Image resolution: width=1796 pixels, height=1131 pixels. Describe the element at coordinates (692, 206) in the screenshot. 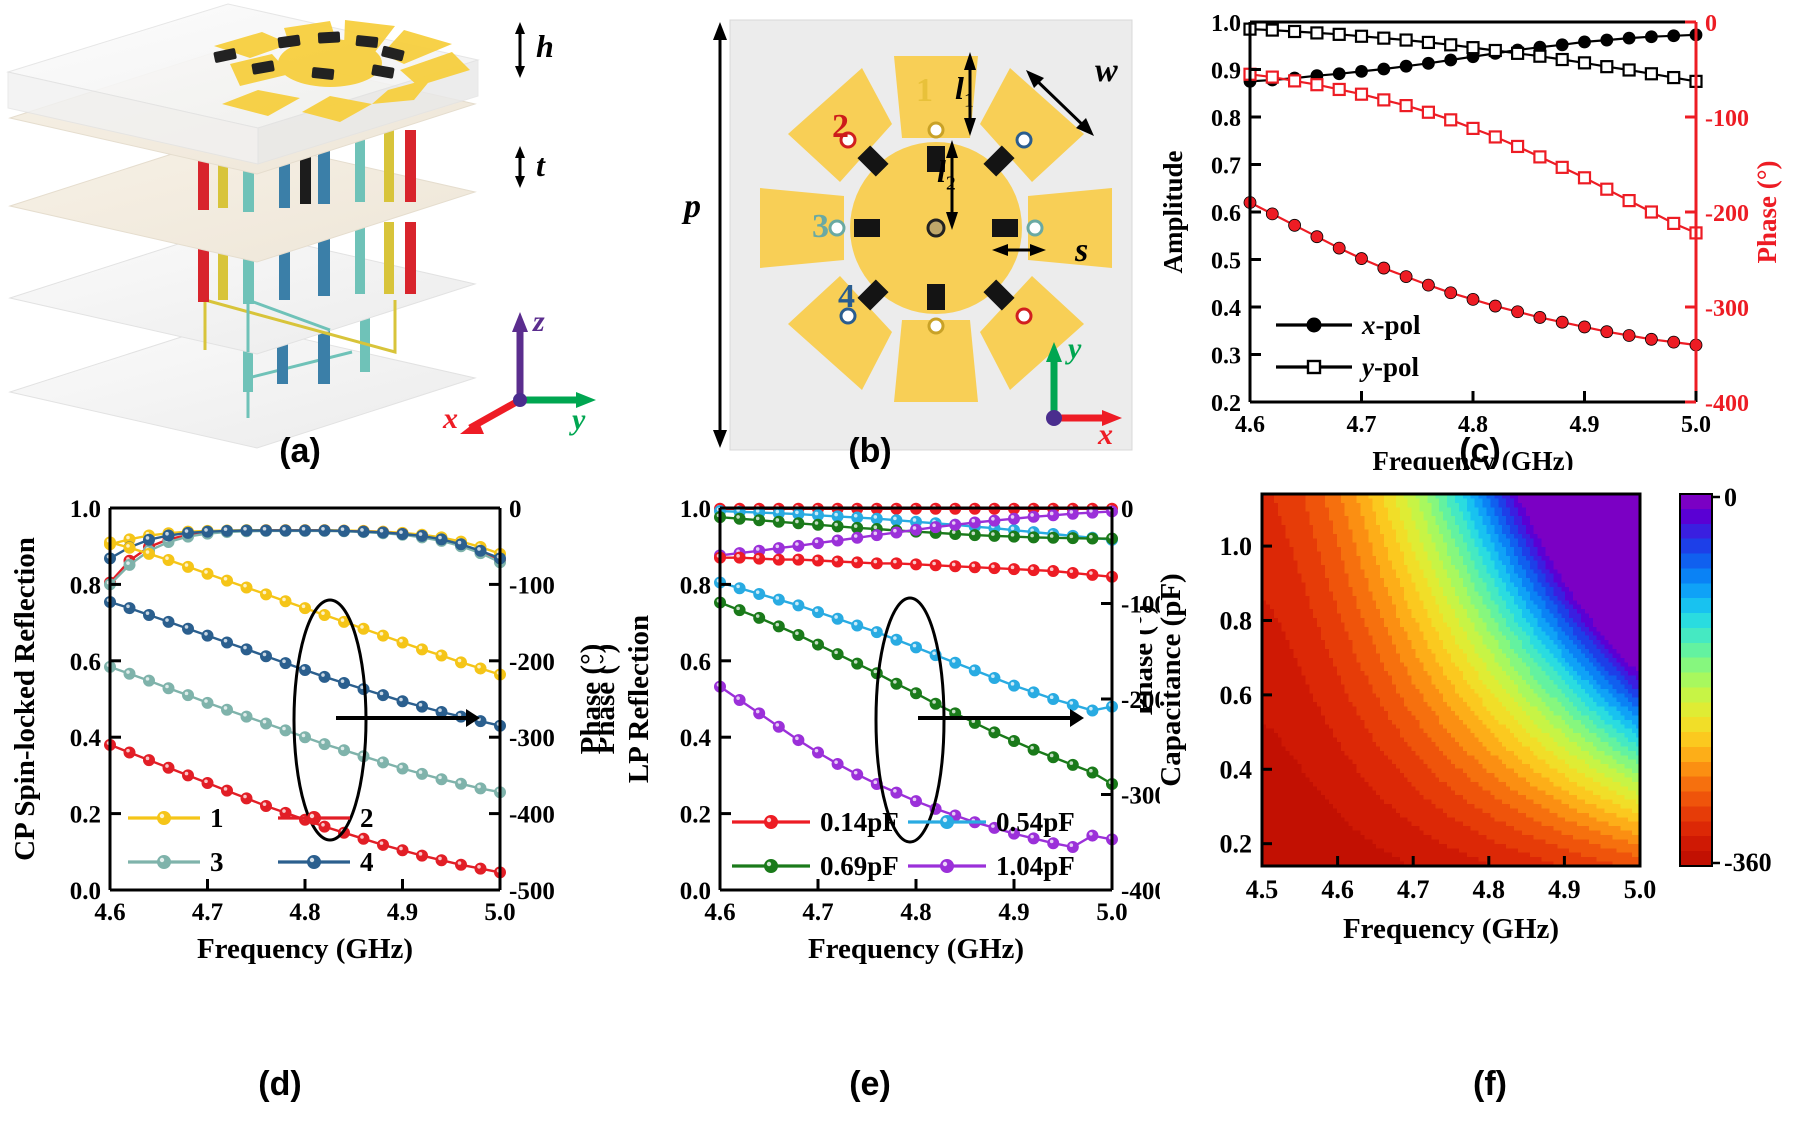

I see `dimension-p-label: p` at that location.